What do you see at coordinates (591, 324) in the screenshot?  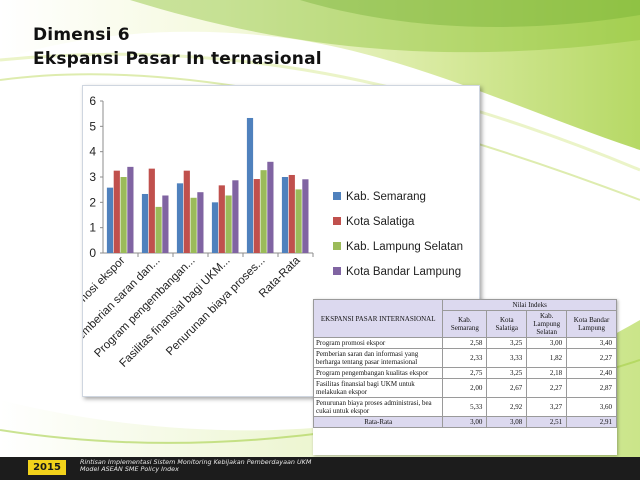 I see `table-col-kota-bandar-lampung: Kota Bandar Lampung` at bounding box center [591, 324].